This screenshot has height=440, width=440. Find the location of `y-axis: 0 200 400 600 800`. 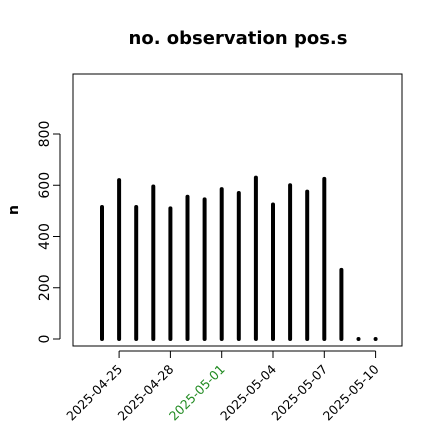

y-axis: 0 200 400 600 800 is located at coordinates (49, 232).